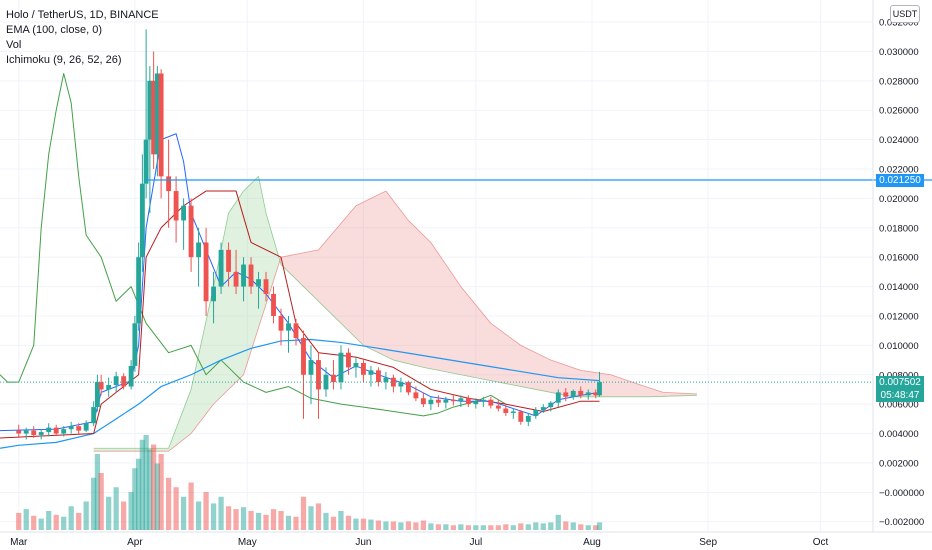 The height and width of the screenshot is (550, 932). Describe the element at coordinates (899, 81) in the screenshot. I see `y-tick-label: 0.028000` at that location.